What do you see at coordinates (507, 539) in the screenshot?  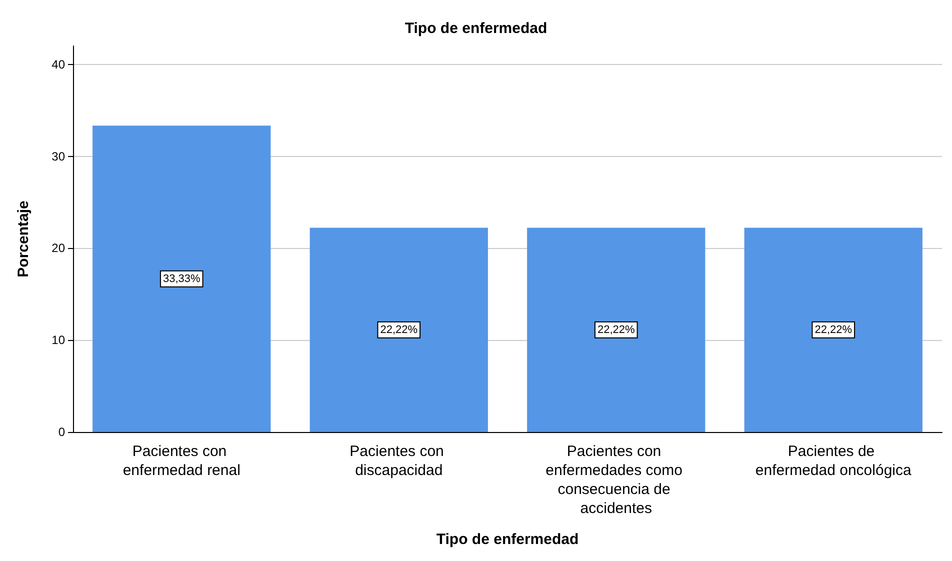 I see `x-axis-title: Tipo de enfermedad` at bounding box center [507, 539].